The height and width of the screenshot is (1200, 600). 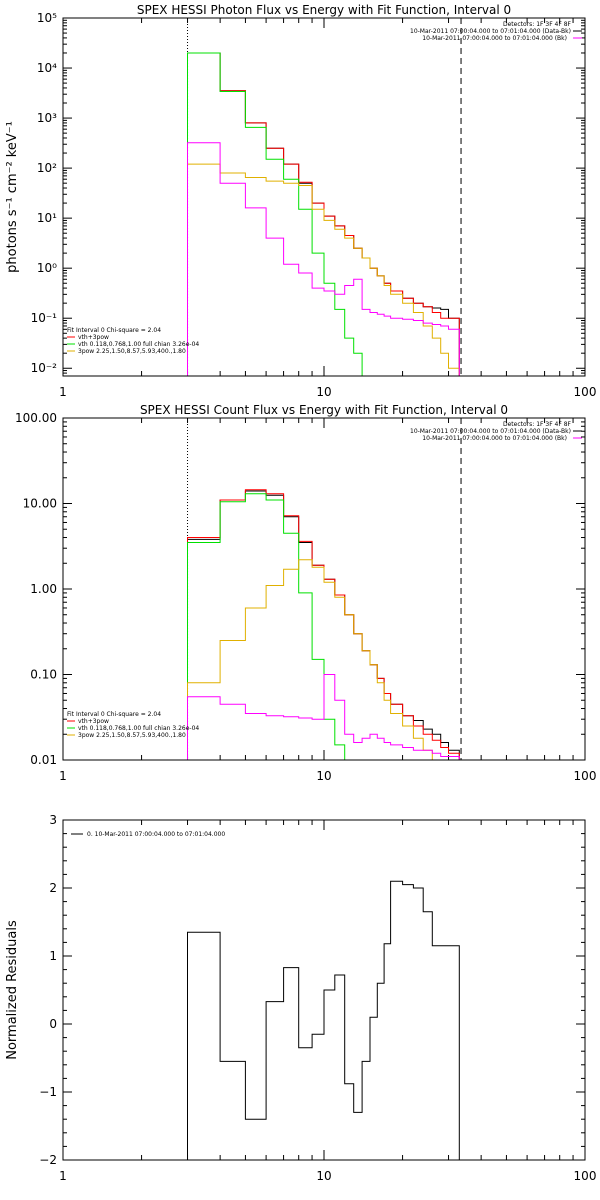 I want to click on y-tick-label: 3, so click(x=53, y=820).